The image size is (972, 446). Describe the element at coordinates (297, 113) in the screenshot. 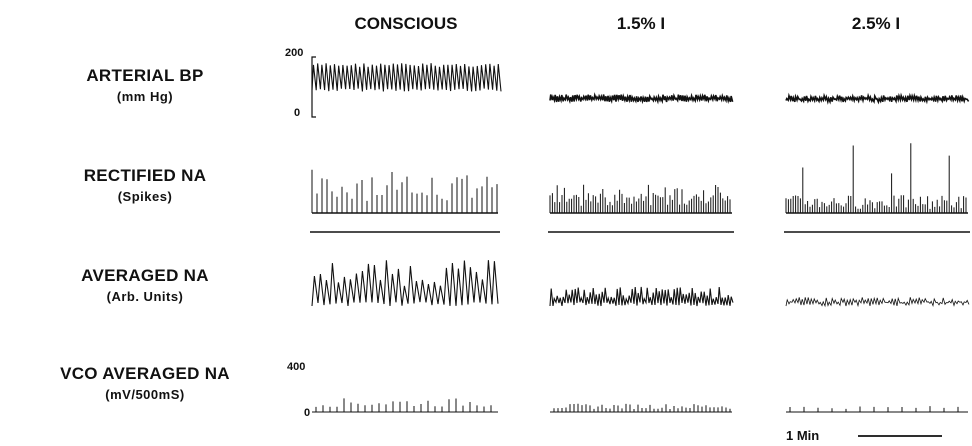

I see `bp-axis-min-tick: 0` at that location.